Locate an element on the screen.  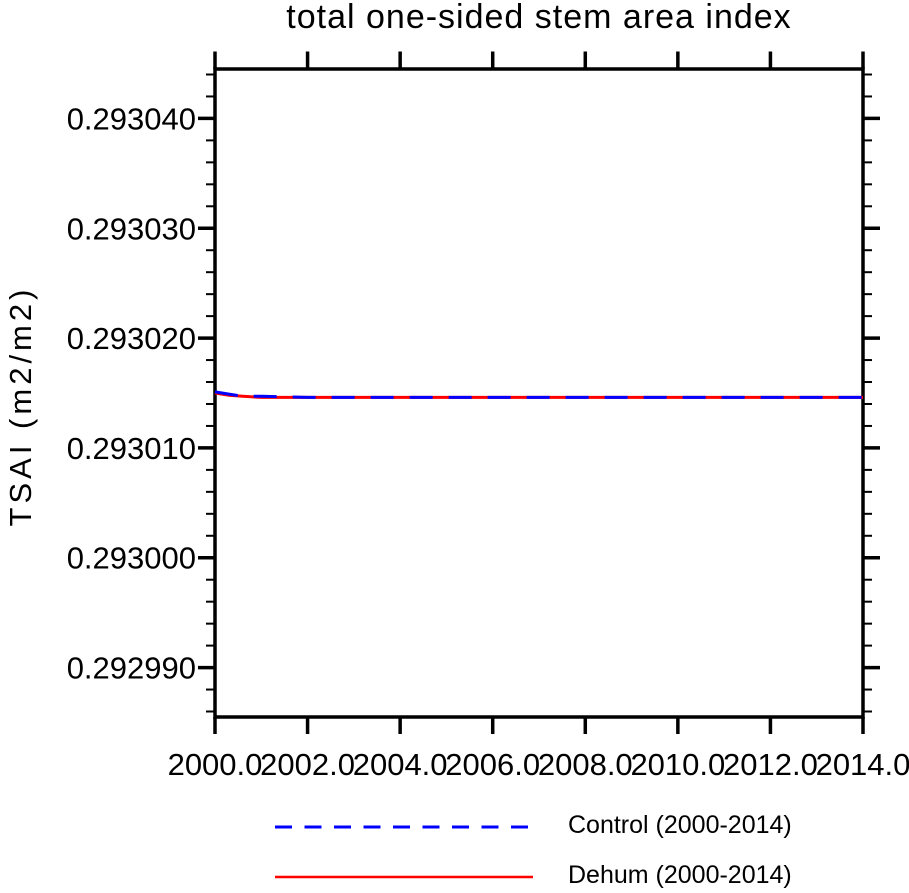
y-tick-label: 0.293020 is located at coordinates (131, 338).